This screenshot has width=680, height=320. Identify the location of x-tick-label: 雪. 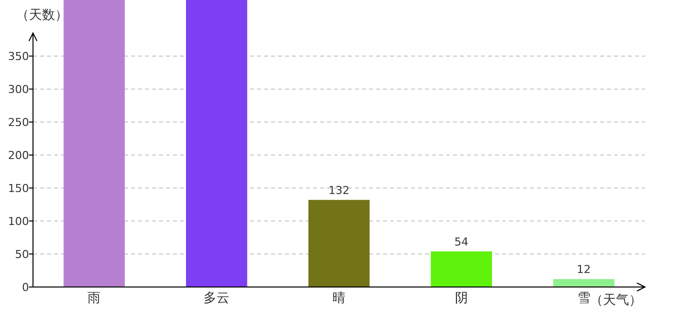
(583, 298).